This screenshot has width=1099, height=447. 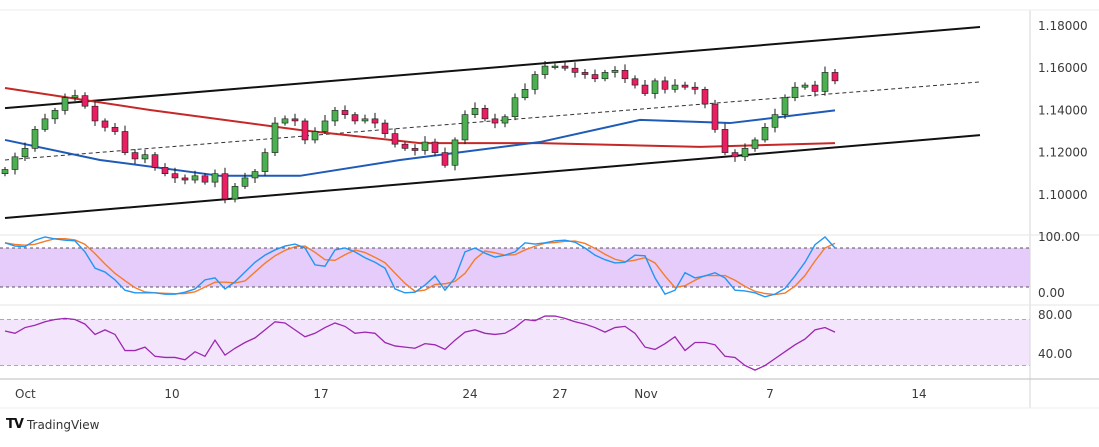 What do you see at coordinates (918, 394) in the screenshot?
I see `time-axis-label: 14` at bounding box center [918, 394].